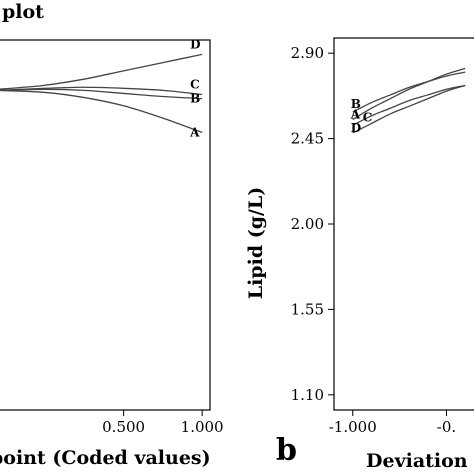  I want to click on right-y-tick-label: 1.55, so click(307, 309).